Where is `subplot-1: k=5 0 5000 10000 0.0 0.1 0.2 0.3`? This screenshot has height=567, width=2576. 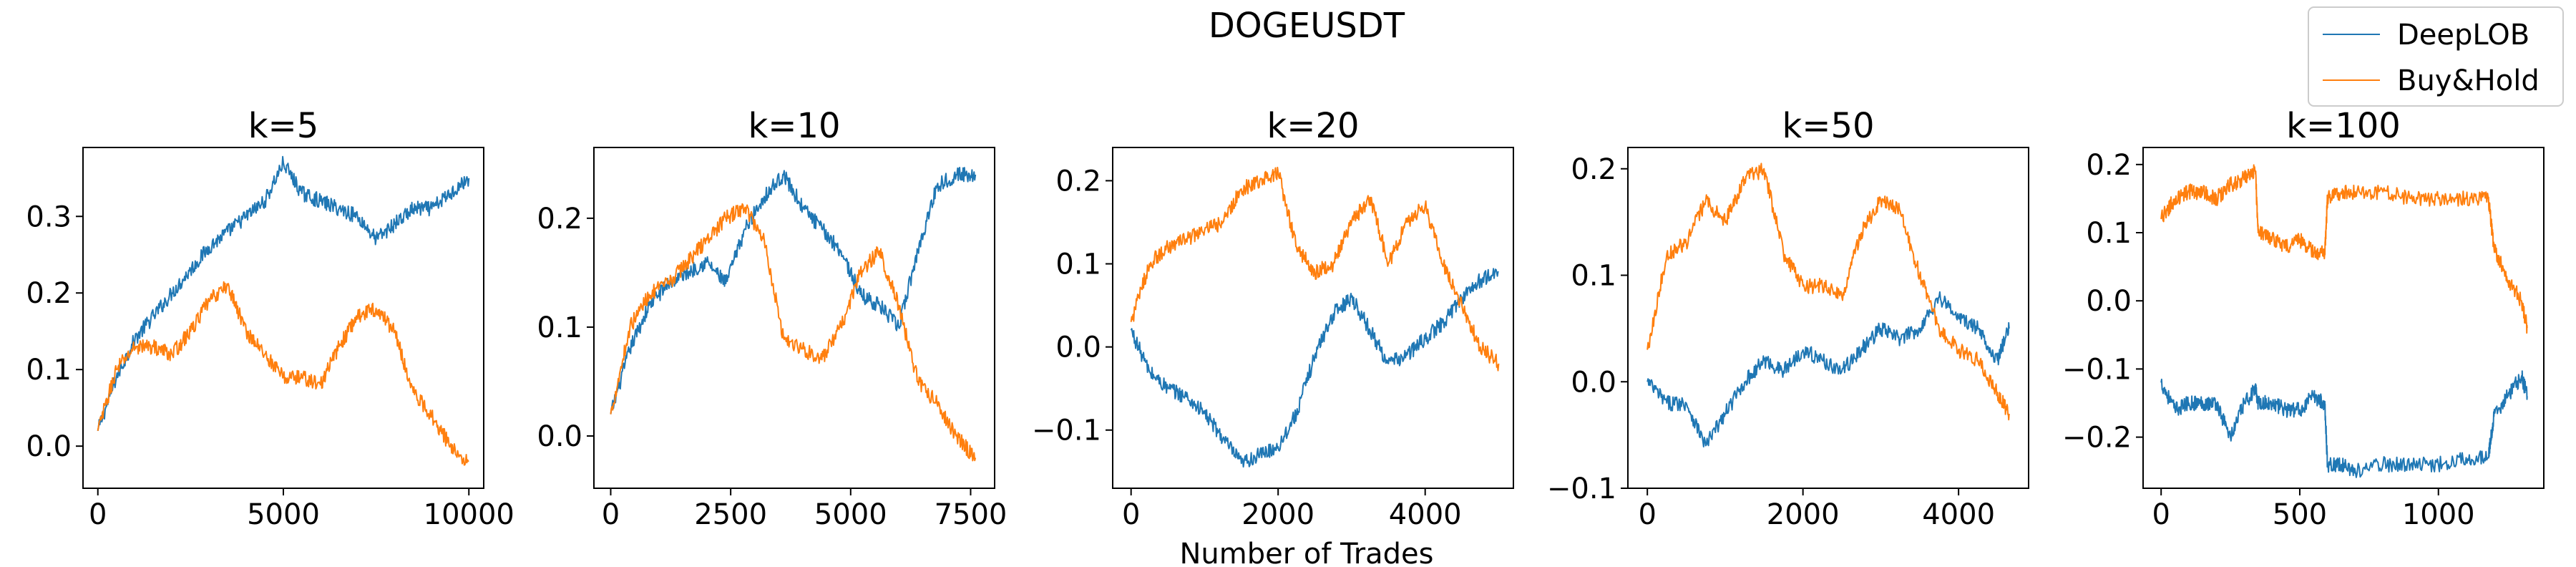
subplot-1: k=5 0 5000 10000 0.0 0.1 0.2 0.3 is located at coordinates (270, 318).